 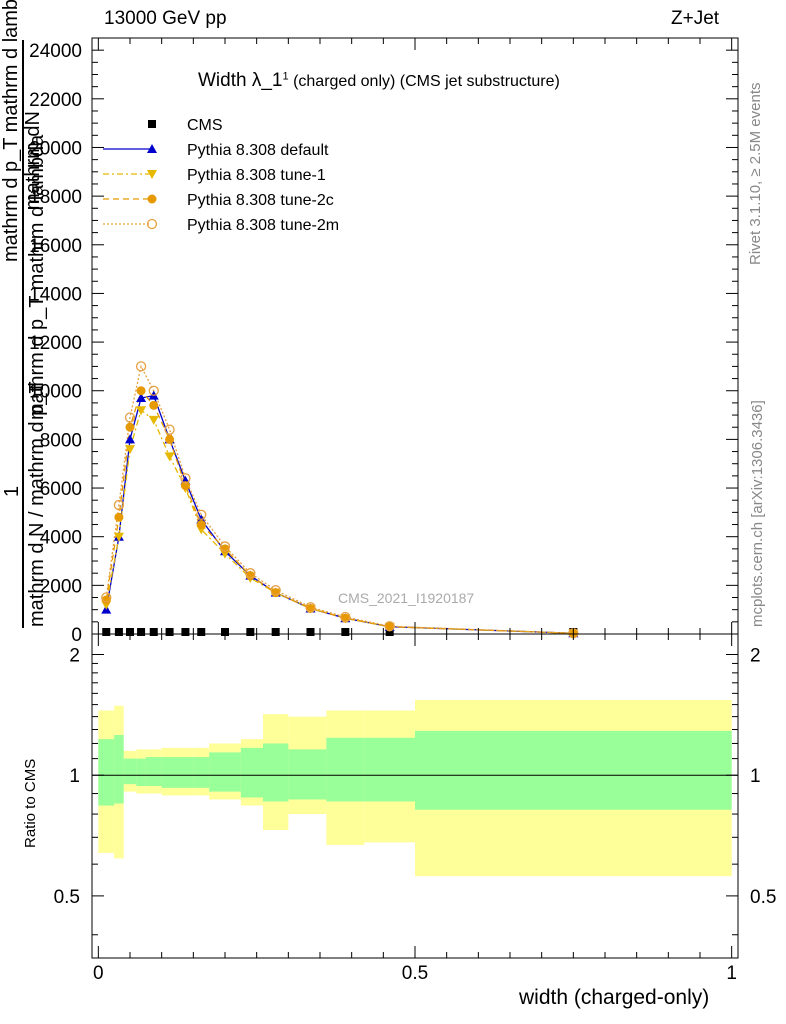 I want to click on xtick-label: 0.5, so click(x=415, y=973).